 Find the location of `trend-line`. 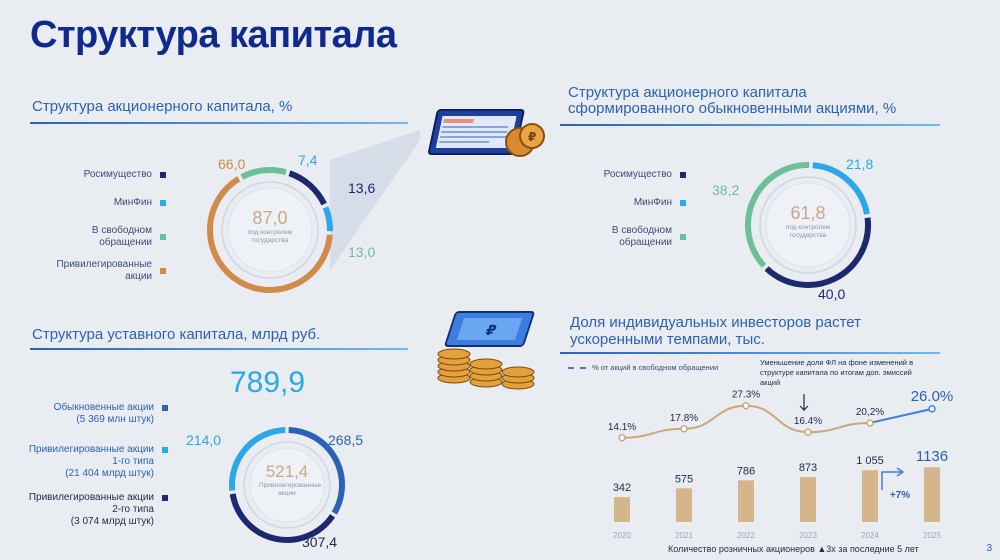

trend-line is located at coordinates (746, 421).